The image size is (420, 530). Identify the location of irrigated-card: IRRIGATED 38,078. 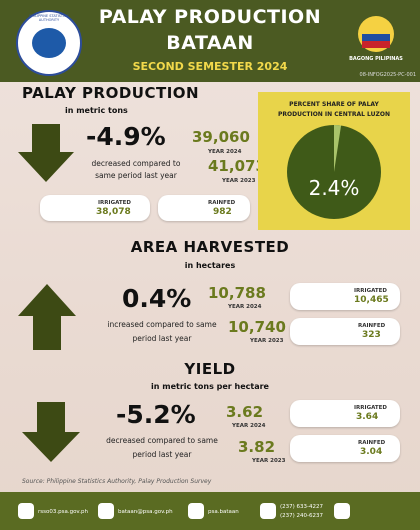
(95, 208).